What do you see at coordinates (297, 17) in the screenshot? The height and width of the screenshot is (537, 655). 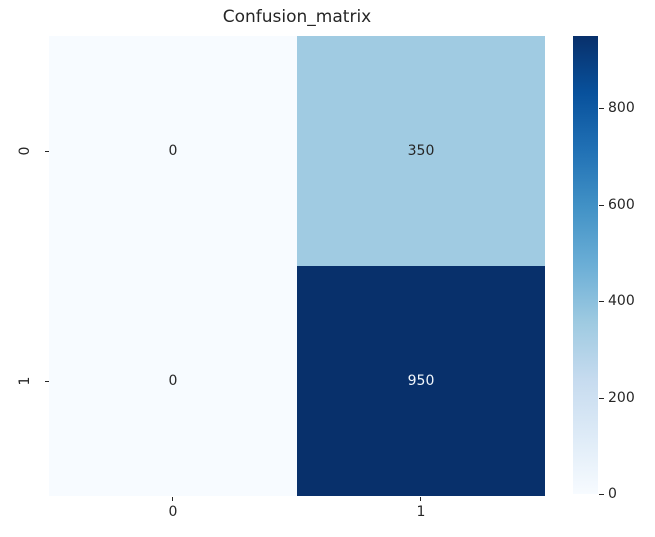 I see `chart-title: Confusion_matrix` at bounding box center [297, 17].